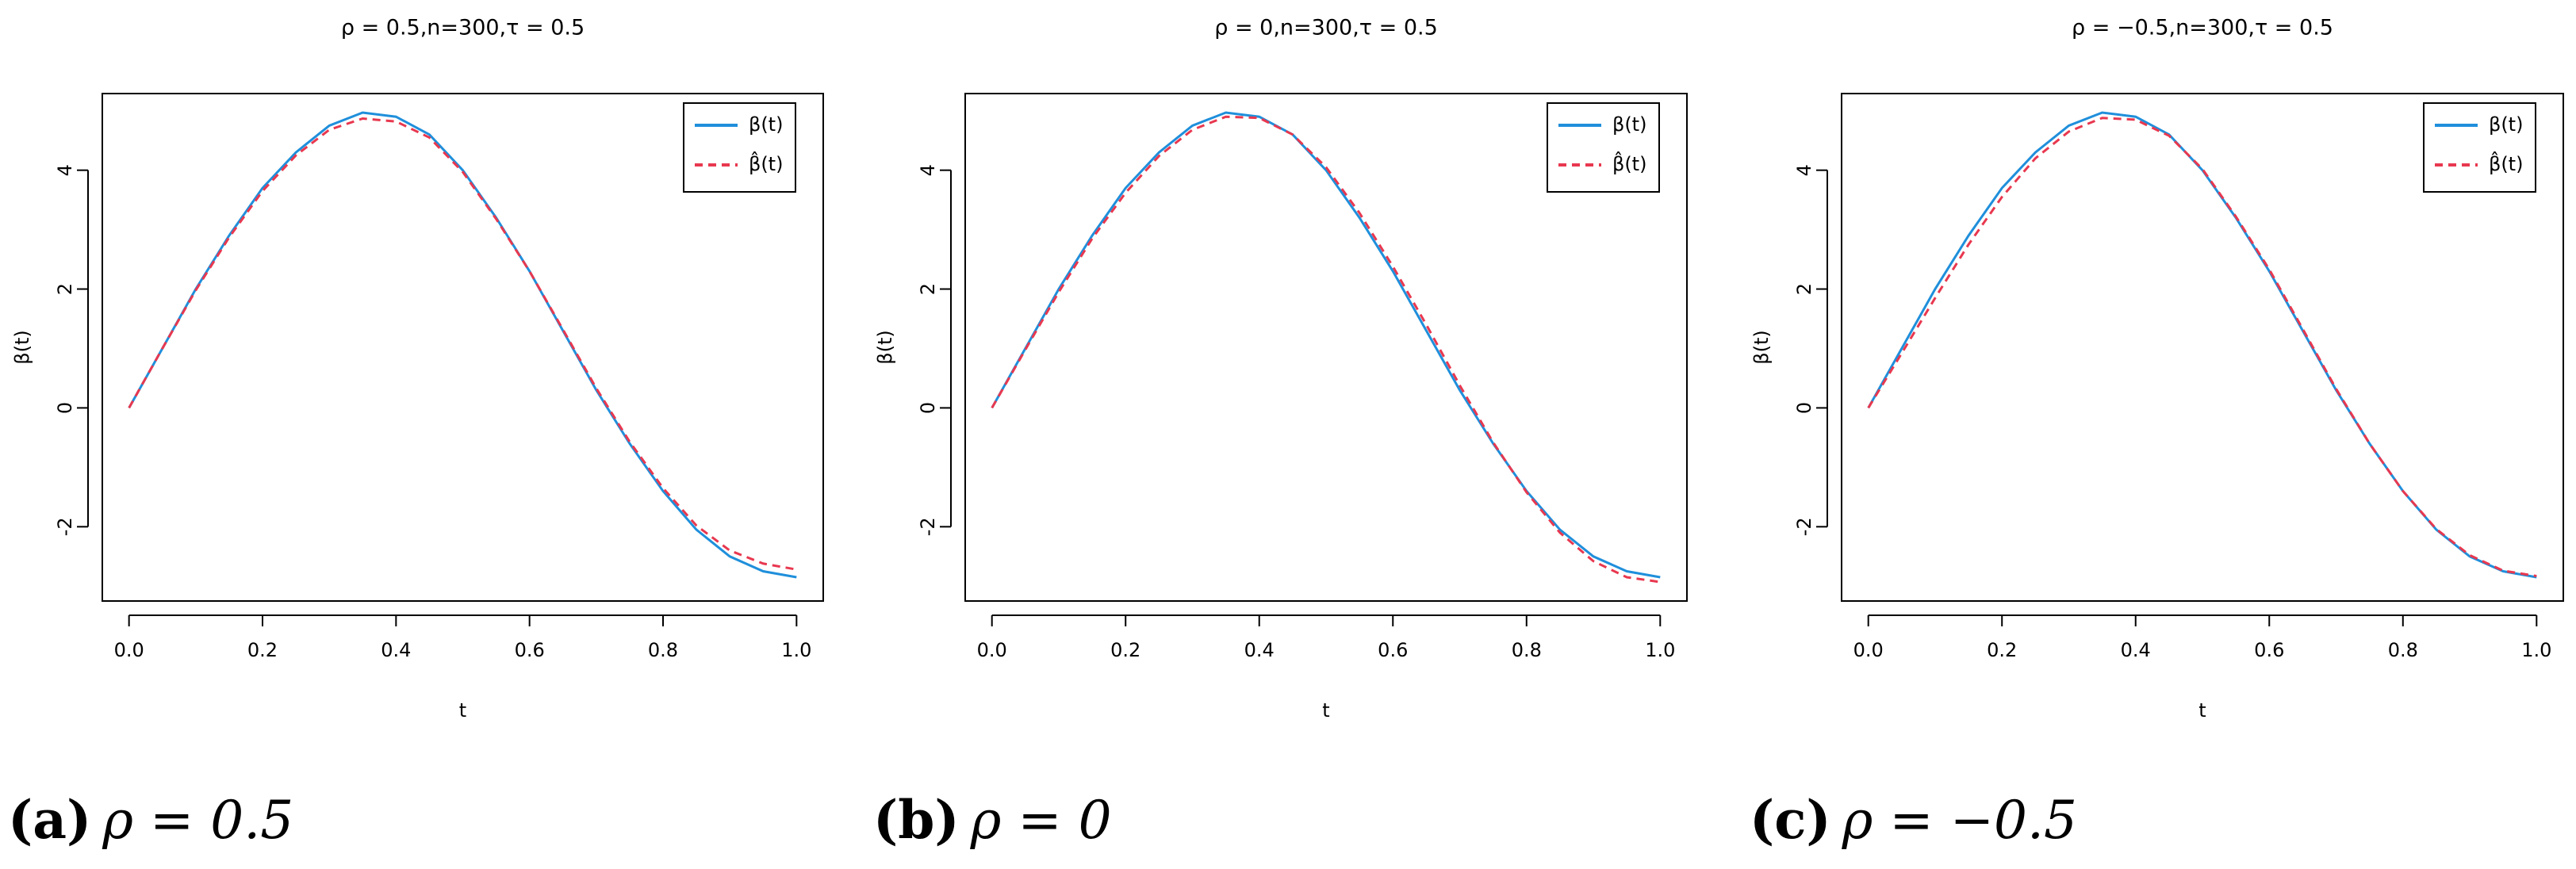  Describe the element at coordinates (463, 28) in the screenshot. I see `chart-title: ρ = 0.5,n=300,τ = 0.5` at that location.